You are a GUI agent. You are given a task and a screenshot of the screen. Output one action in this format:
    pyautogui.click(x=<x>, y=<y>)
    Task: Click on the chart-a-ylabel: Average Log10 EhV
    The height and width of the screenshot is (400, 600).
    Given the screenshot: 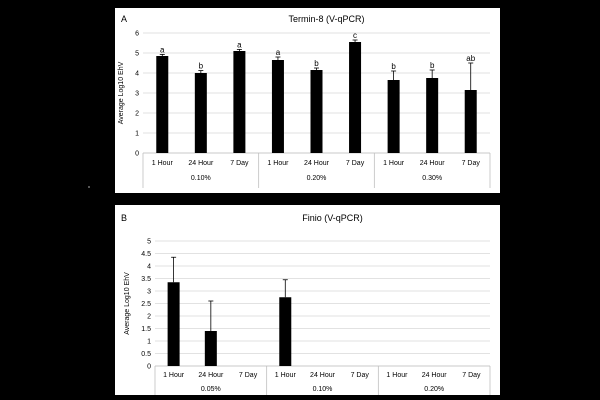 What is the action you would take?
    pyautogui.click(x=121, y=92)
    